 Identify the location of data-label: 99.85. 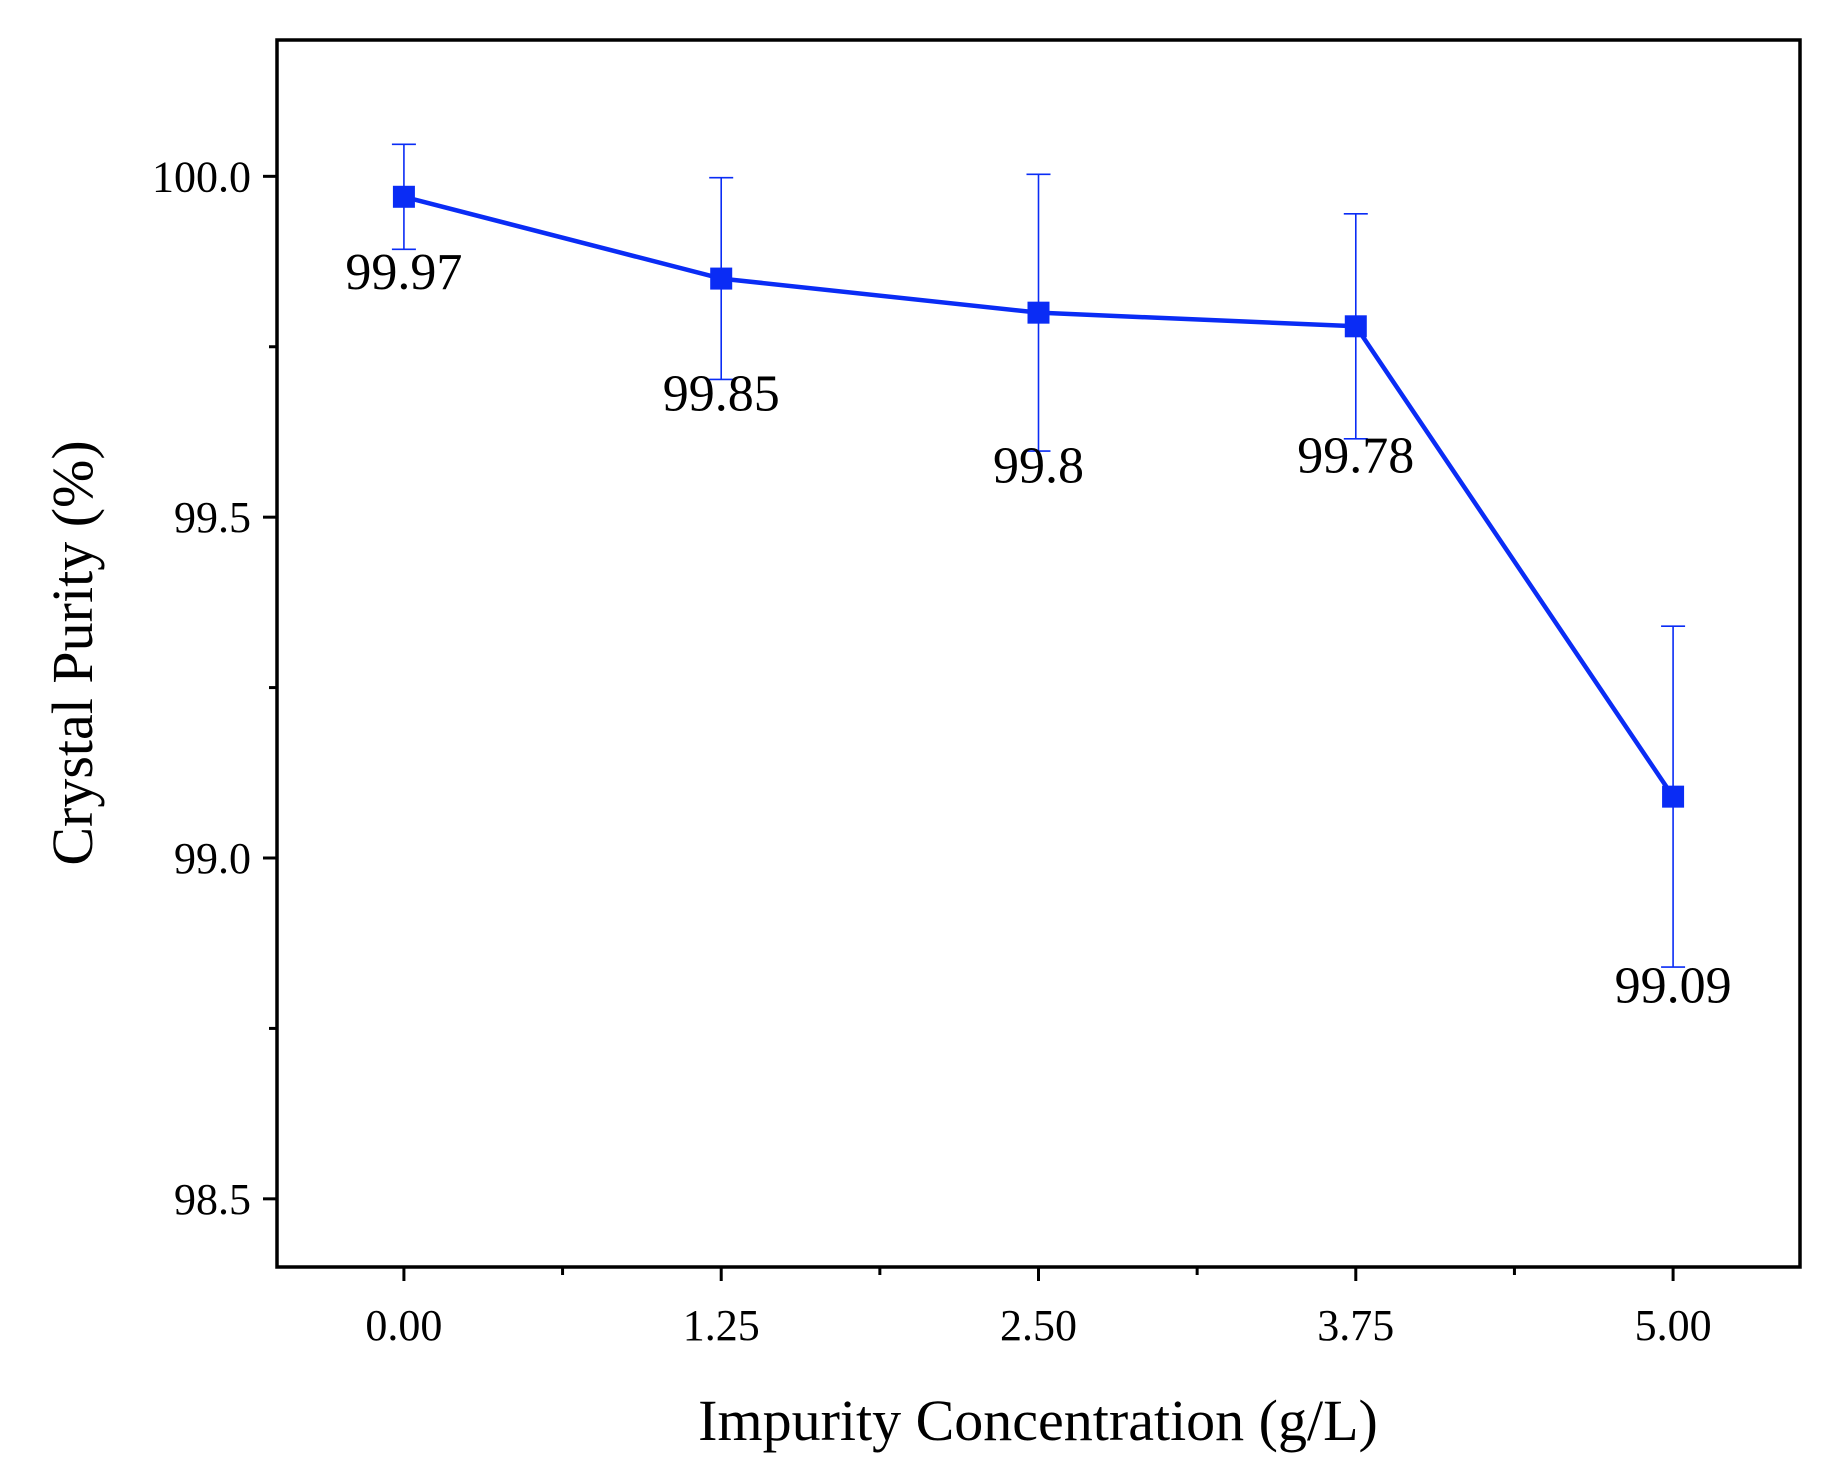
(721, 394).